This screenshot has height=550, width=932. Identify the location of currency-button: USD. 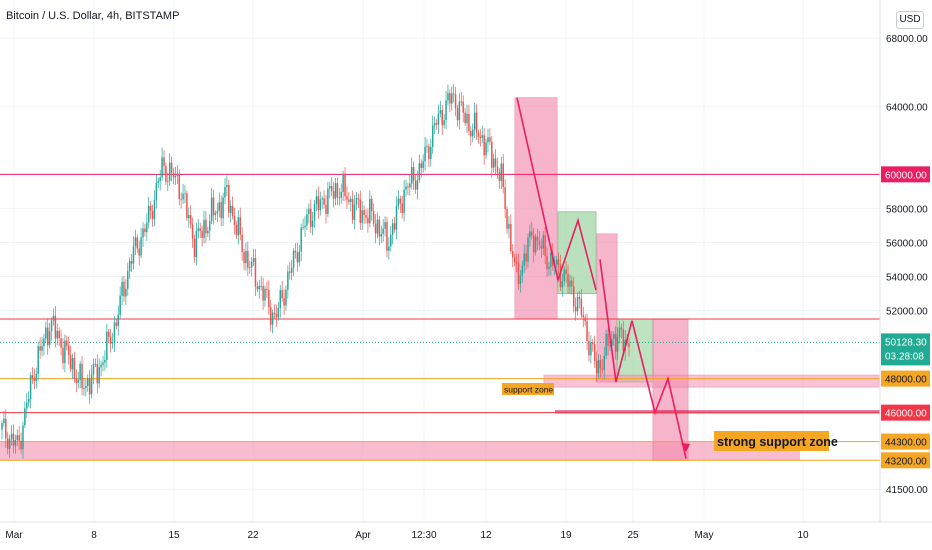
(910, 20).